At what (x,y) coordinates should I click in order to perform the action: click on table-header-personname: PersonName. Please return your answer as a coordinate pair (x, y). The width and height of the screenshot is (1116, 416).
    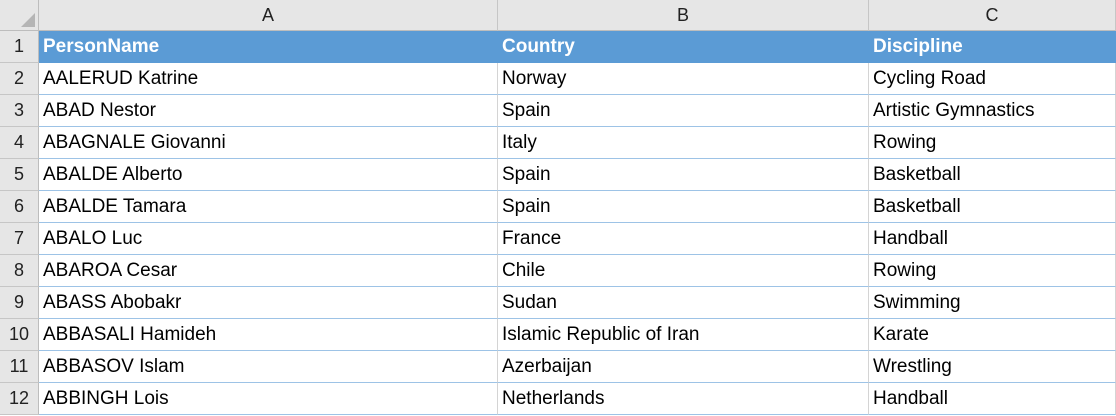
    Looking at the image, I should click on (268, 47).